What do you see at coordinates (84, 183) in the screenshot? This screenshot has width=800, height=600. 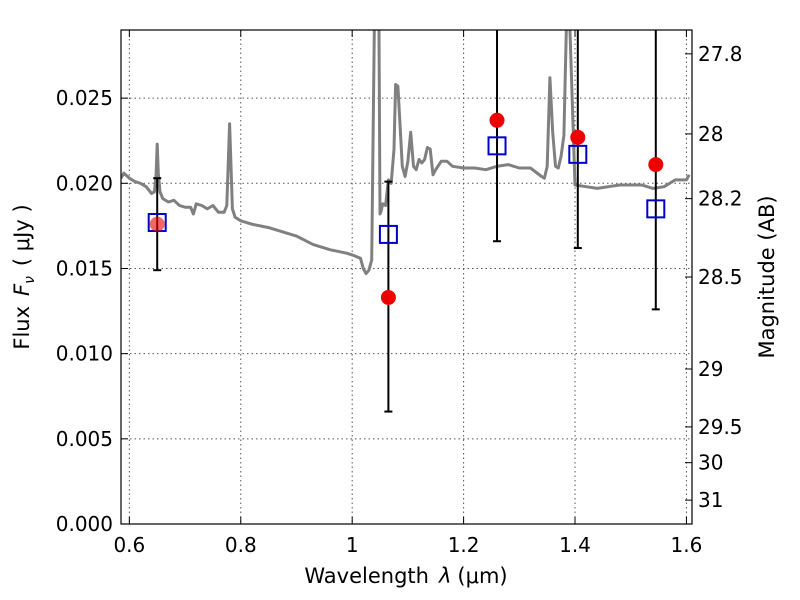 I see `y-tick-label: 0.020` at bounding box center [84, 183].